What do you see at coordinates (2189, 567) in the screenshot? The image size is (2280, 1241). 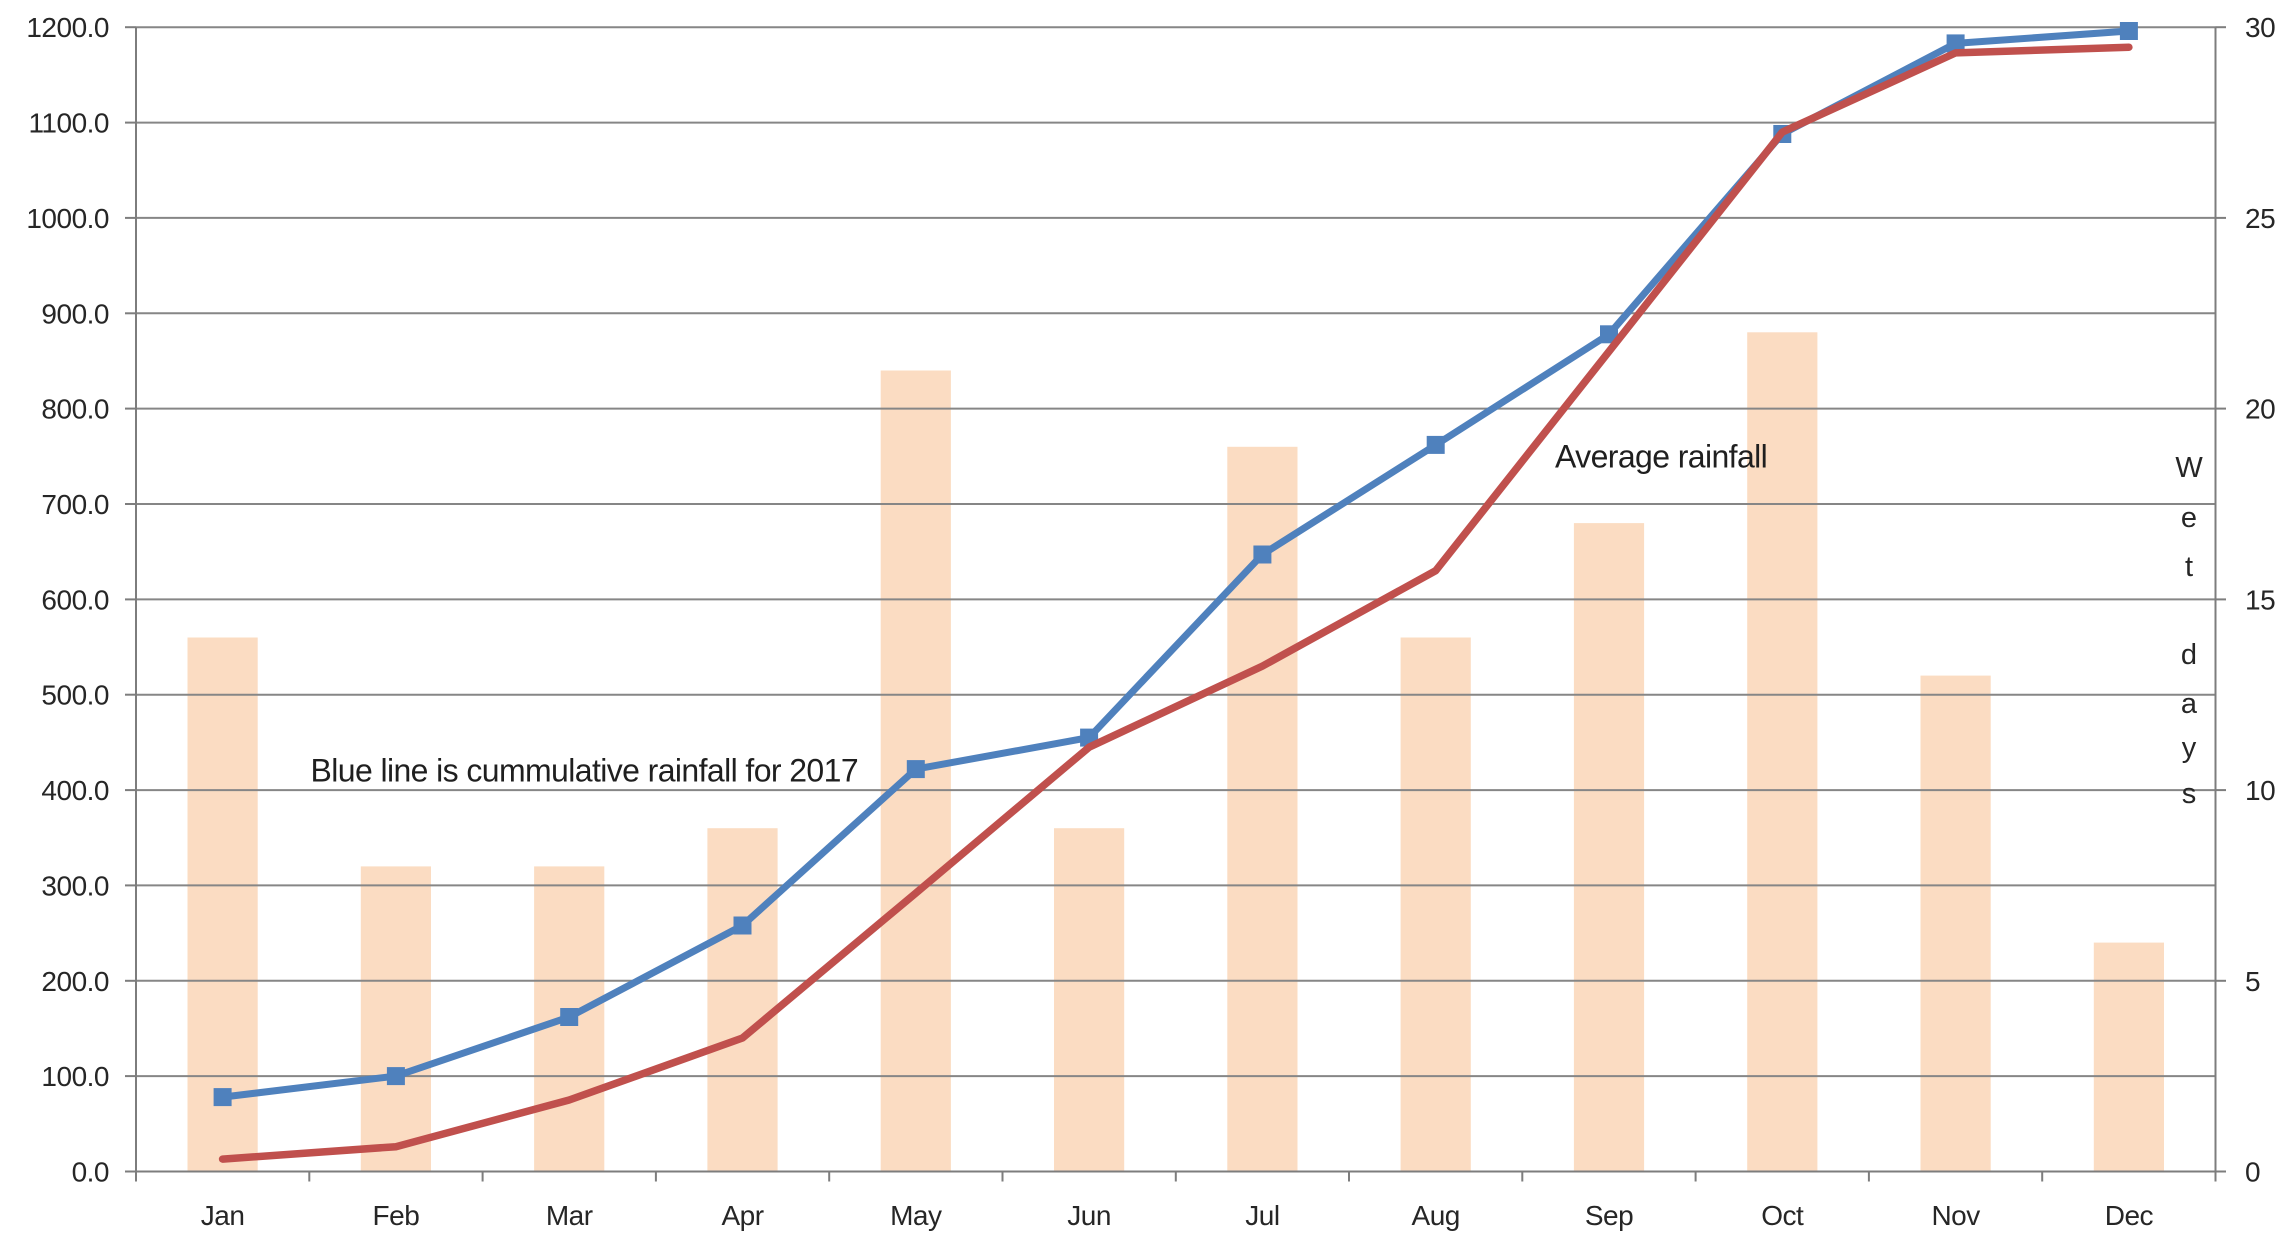 I see `svg-text: t` at bounding box center [2189, 567].